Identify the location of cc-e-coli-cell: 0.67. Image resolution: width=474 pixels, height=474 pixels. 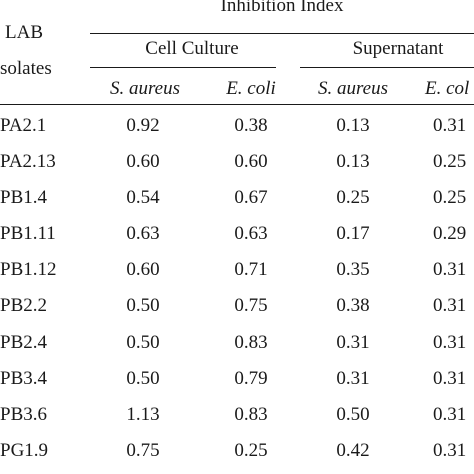
(251, 197).